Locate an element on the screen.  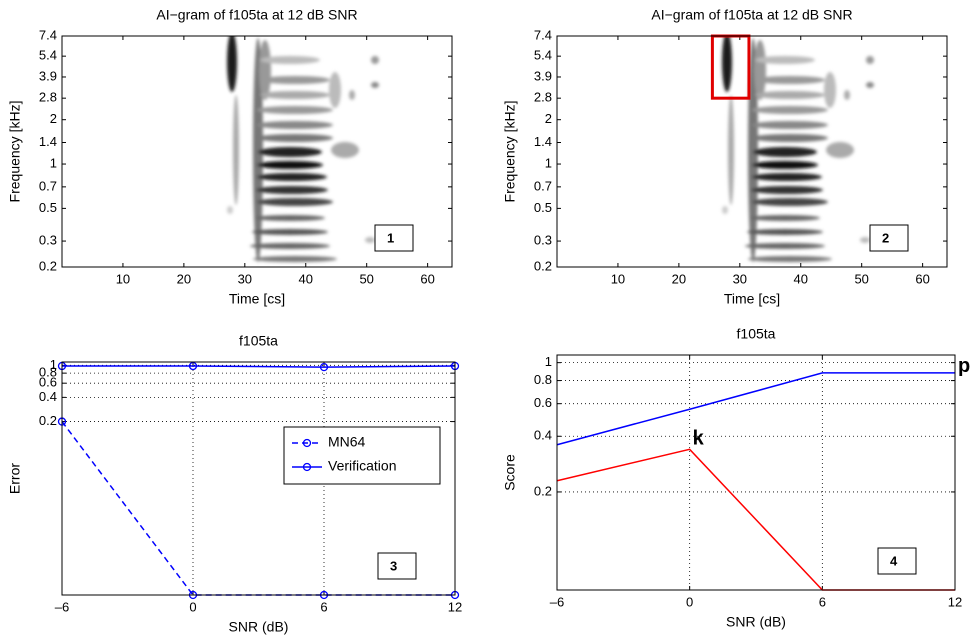
panel-label: 4 is located at coordinates (894, 560).